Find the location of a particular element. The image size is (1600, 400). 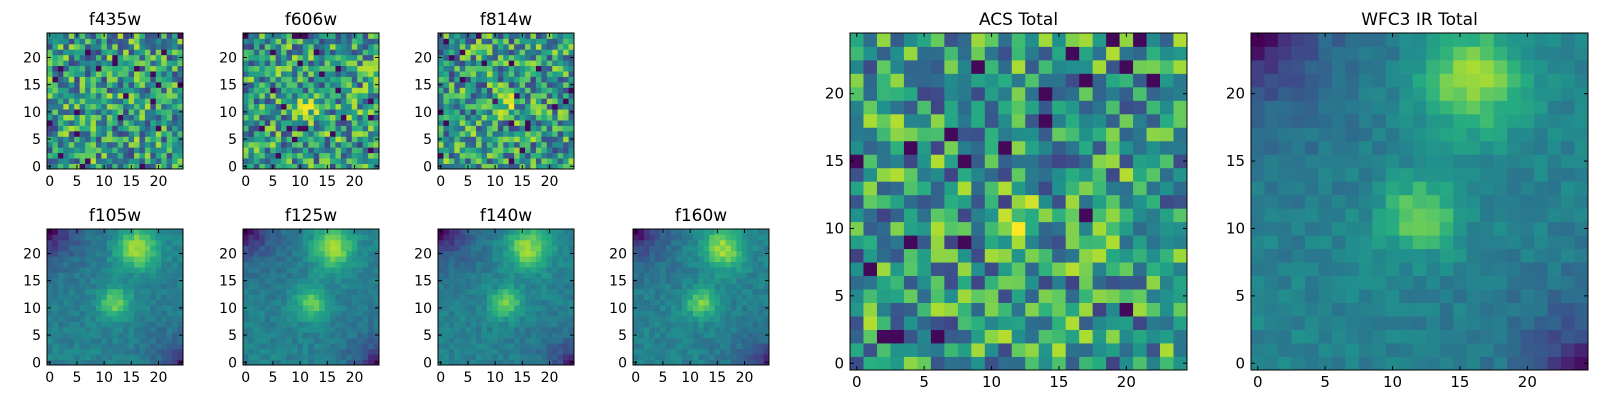

y-tick-label: 20 is located at coordinates (423, 58).